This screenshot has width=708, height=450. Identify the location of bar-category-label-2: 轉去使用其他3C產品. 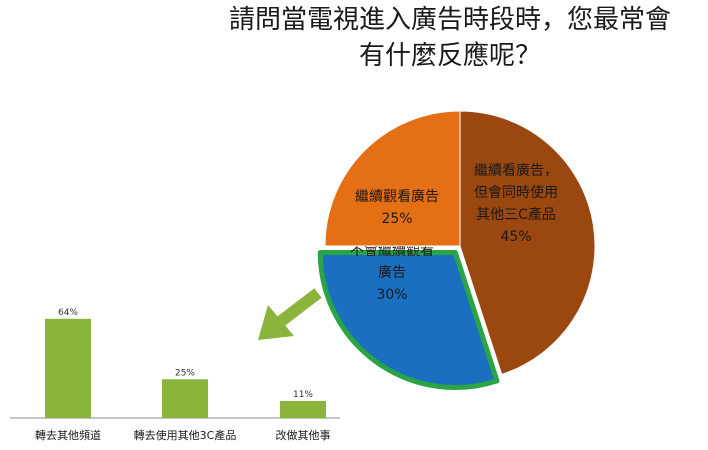
(185, 435).